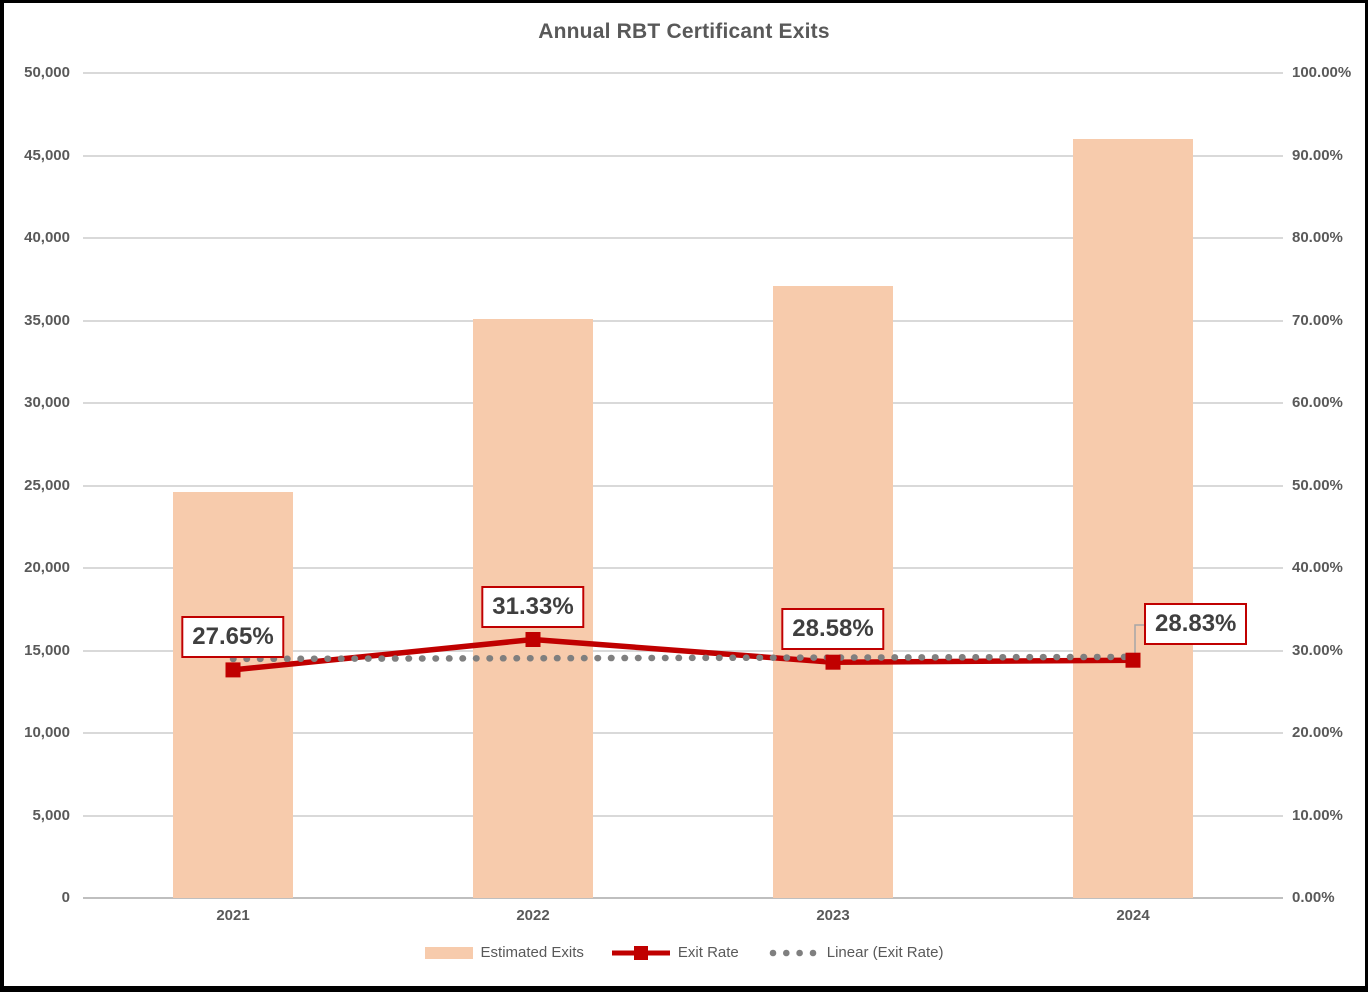  Describe the element at coordinates (51, 815) in the screenshot. I see `y-left-tick-label: 5,000` at that location.